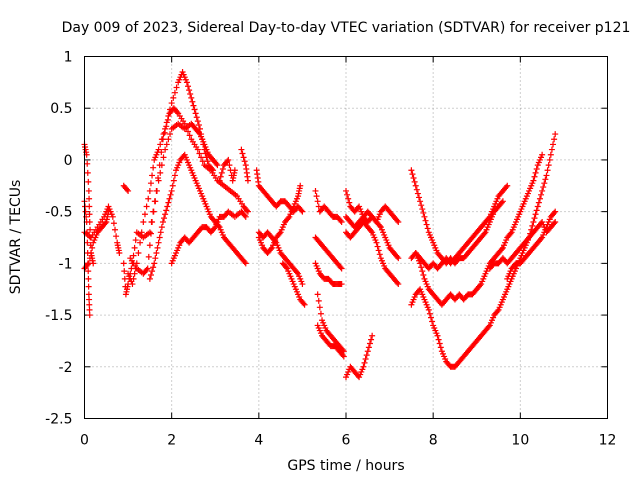  Describe the element at coordinates (61, 109) in the screenshot. I see `y-tick-label: 0.5` at that location.